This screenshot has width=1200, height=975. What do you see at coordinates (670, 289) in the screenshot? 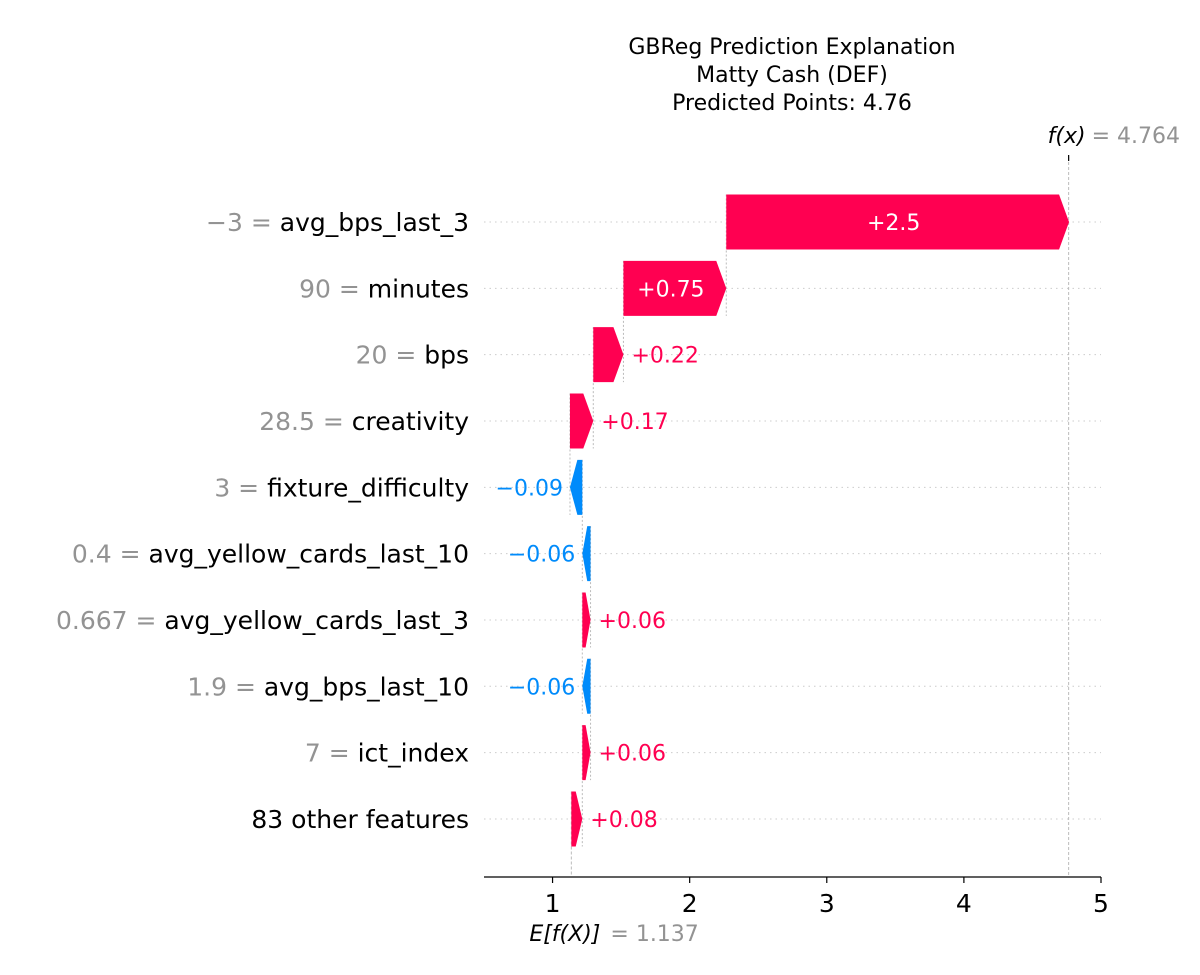
I see `contribution-label: +0.75` at bounding box center [670, 289].